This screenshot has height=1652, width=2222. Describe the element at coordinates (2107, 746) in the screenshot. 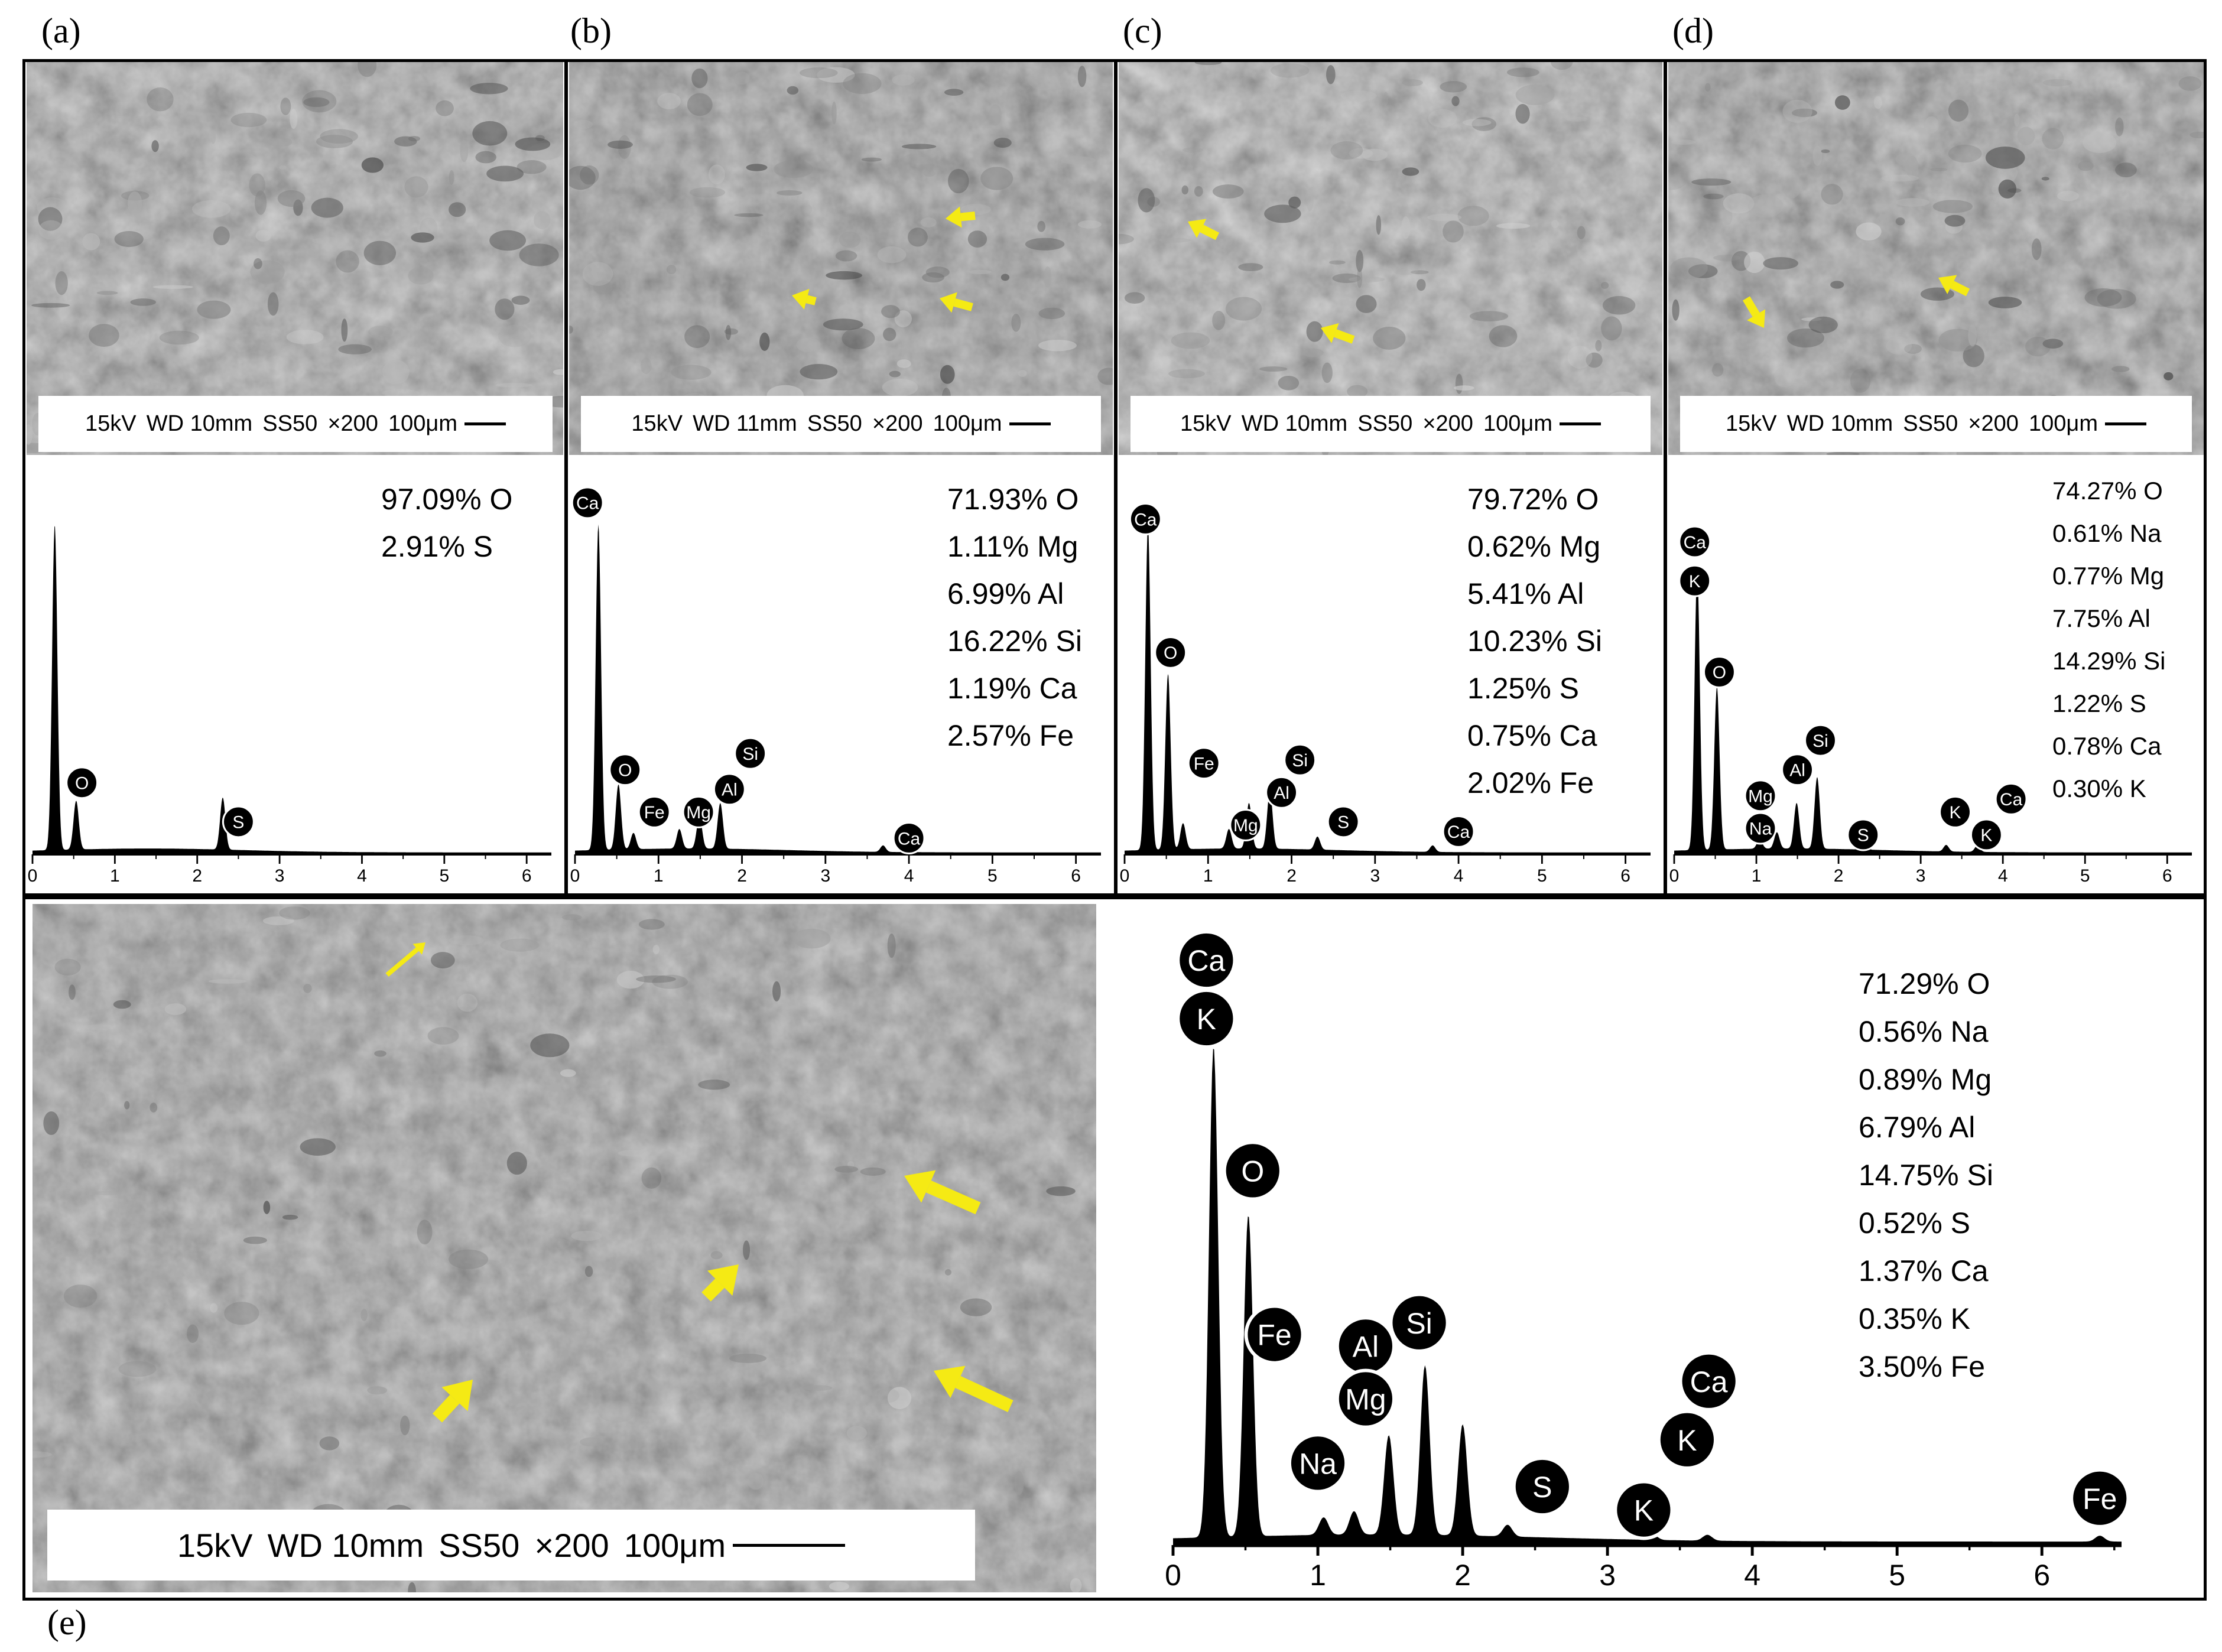

I see `composition-item: 0.78% Ca` at that location.